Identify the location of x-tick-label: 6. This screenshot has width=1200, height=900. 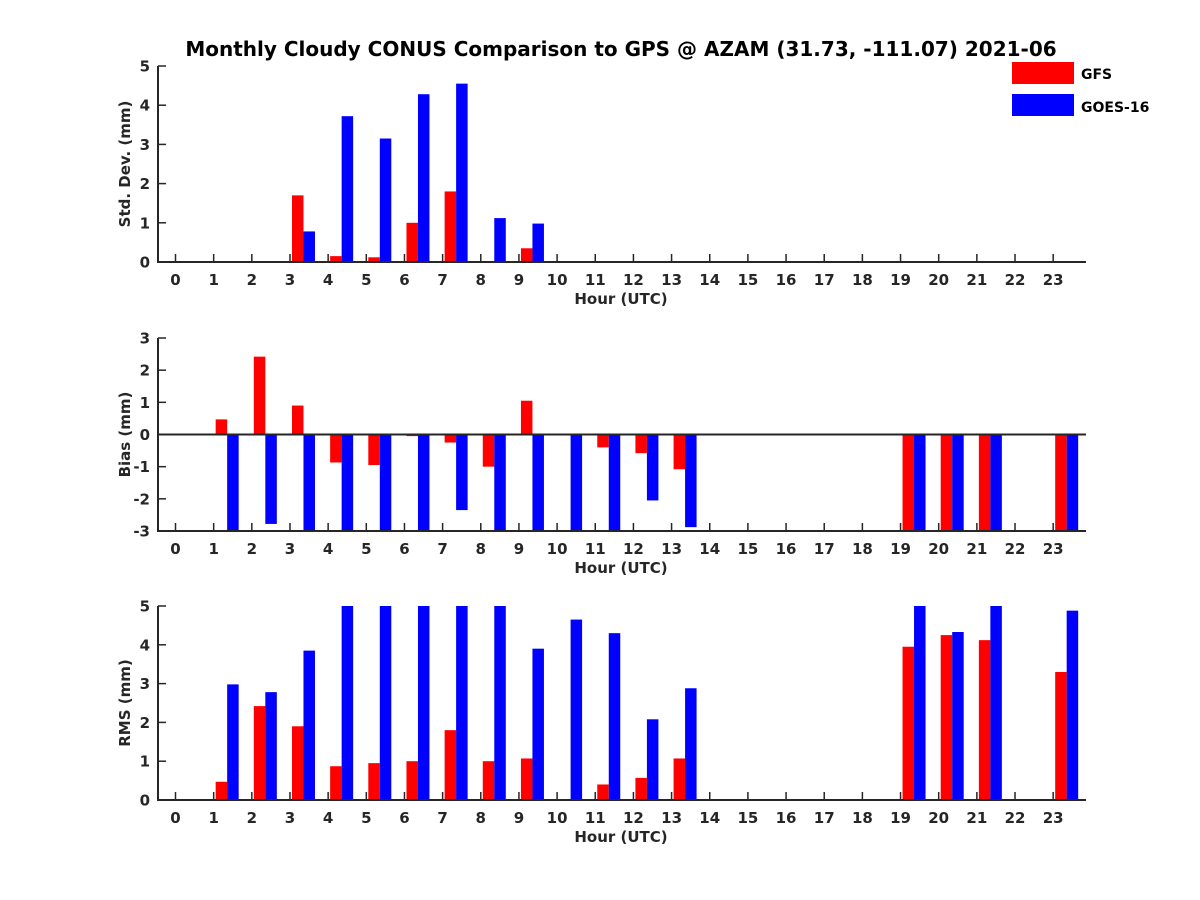
(404, 818).